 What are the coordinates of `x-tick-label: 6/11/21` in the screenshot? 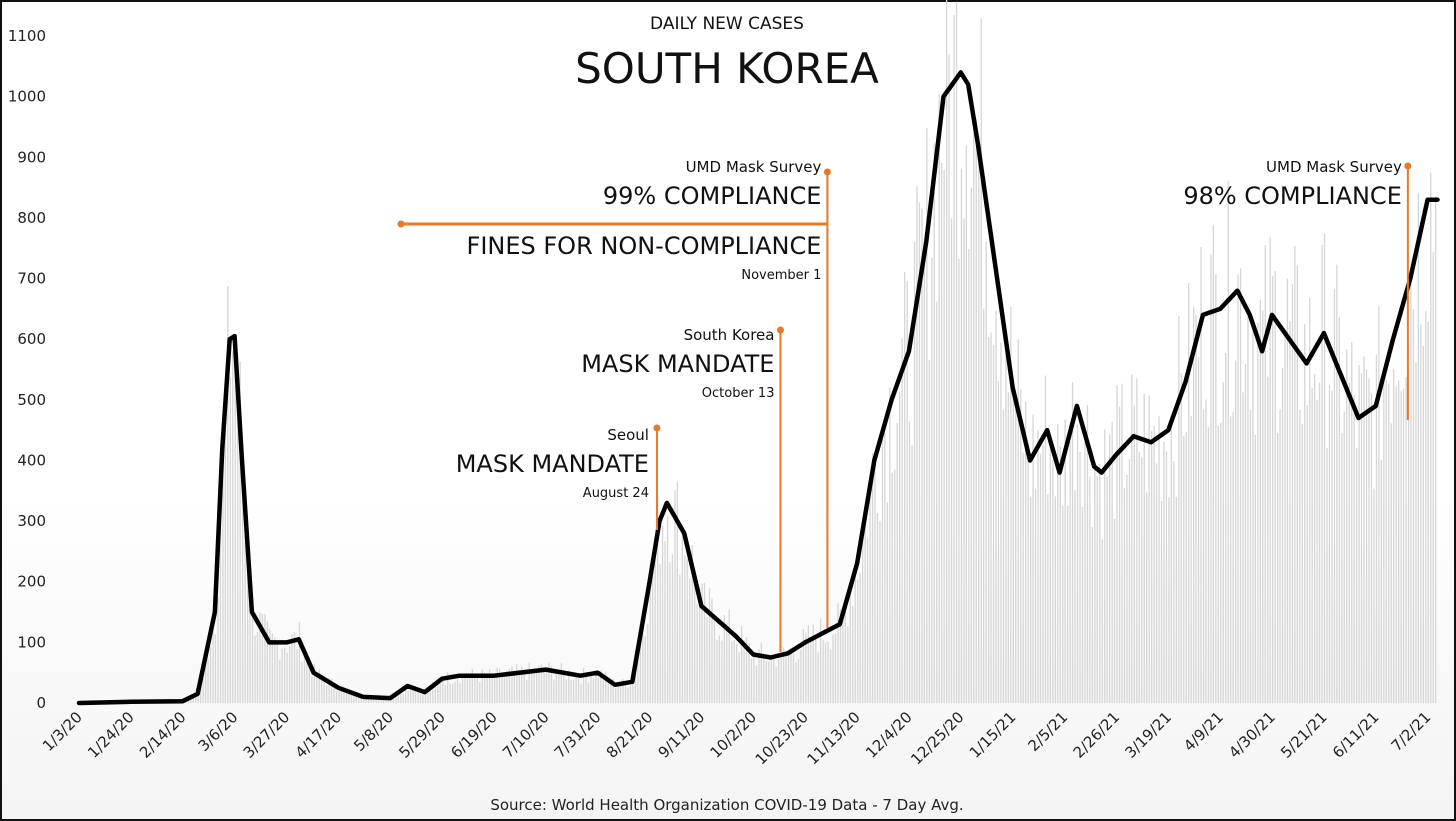 It's located at (1356, 735).